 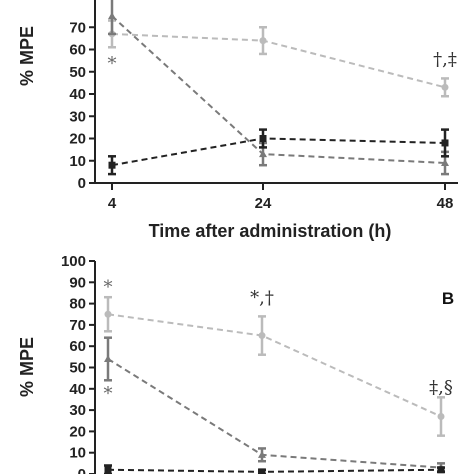 What do you see at coordinates (262, 298) in the screenshot?
I see `annotation: *,†` at bounding box center [262, 298].